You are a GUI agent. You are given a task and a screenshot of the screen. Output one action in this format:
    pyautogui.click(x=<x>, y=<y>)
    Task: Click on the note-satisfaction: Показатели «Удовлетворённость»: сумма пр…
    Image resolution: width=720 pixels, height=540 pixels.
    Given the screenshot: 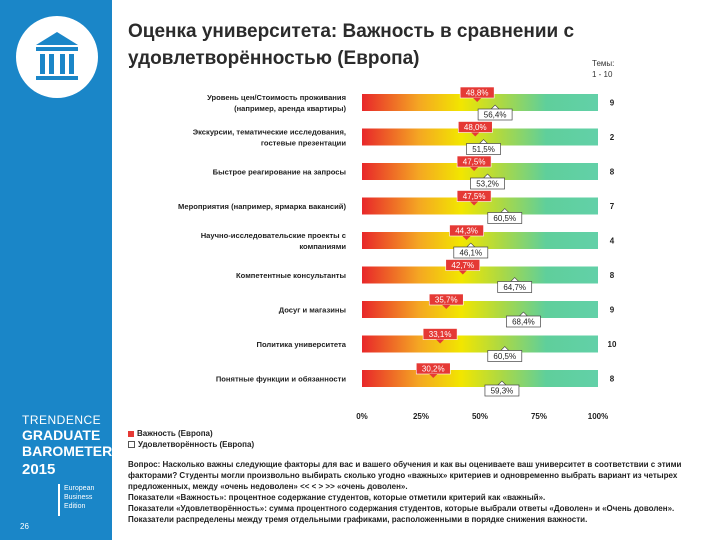 What is the action you would take?
    pyautogui.click(x=401, y=508)
    